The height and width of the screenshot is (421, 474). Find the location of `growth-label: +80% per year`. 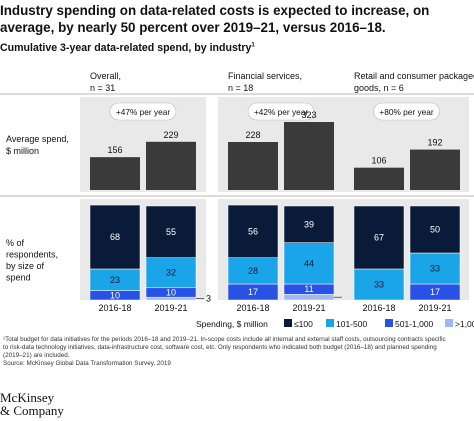

growth-label: +80% per year is located at coordinates (406, 112).